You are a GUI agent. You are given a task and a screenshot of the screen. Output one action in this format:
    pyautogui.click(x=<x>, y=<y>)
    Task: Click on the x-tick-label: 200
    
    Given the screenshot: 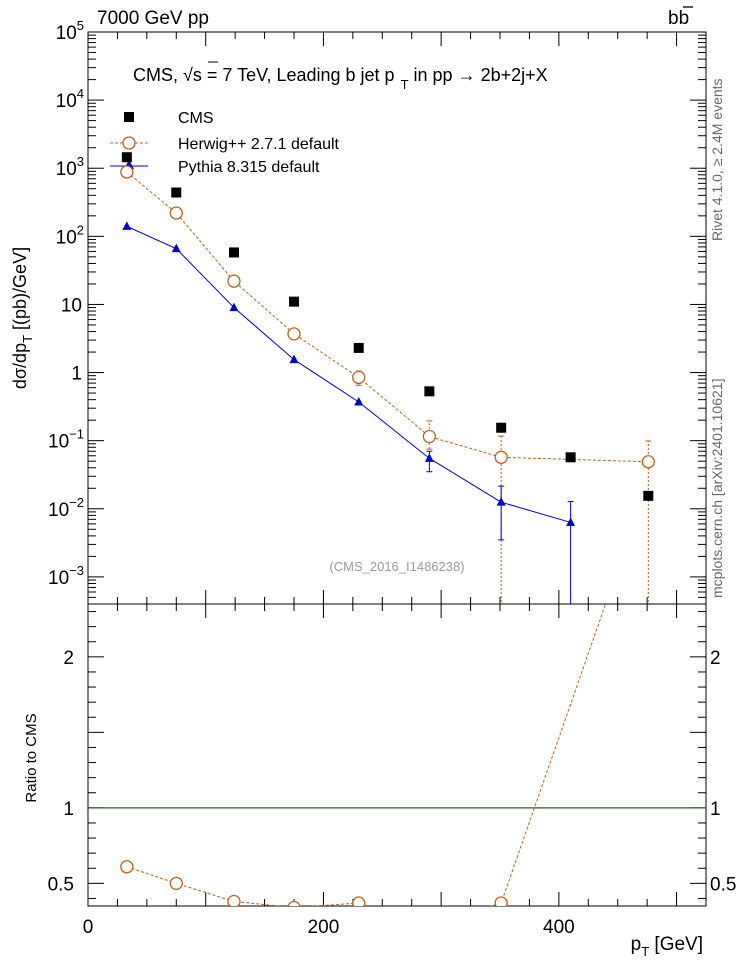 What is the action you would take?
    pyautogui.click(x=324, y=927)
    